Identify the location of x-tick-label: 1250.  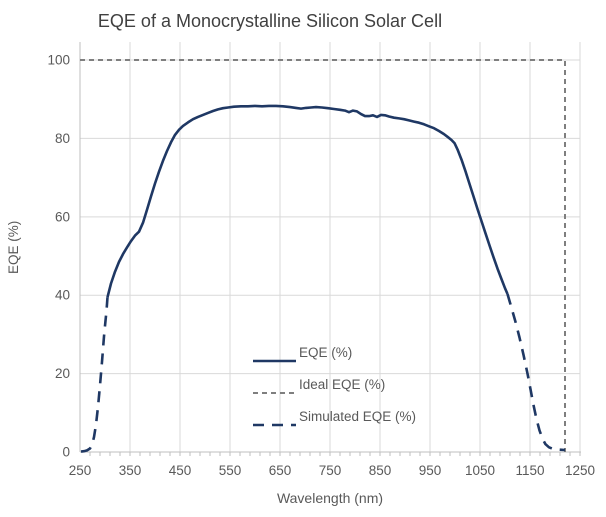
(580, 470).